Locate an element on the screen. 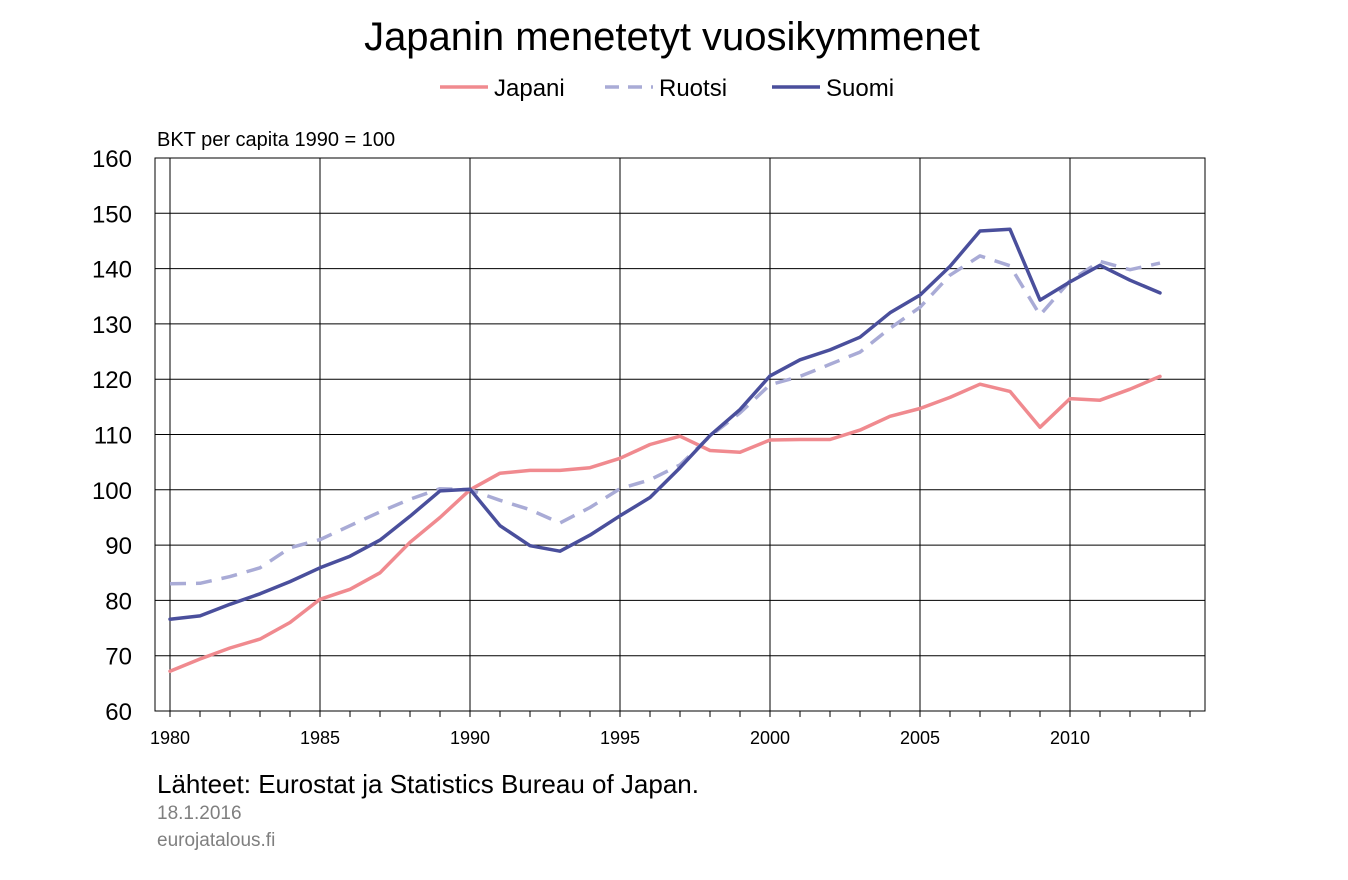 This screenshot has width=1348, height=880. y-tick-label: 120 is located at coordinates (112, 380).